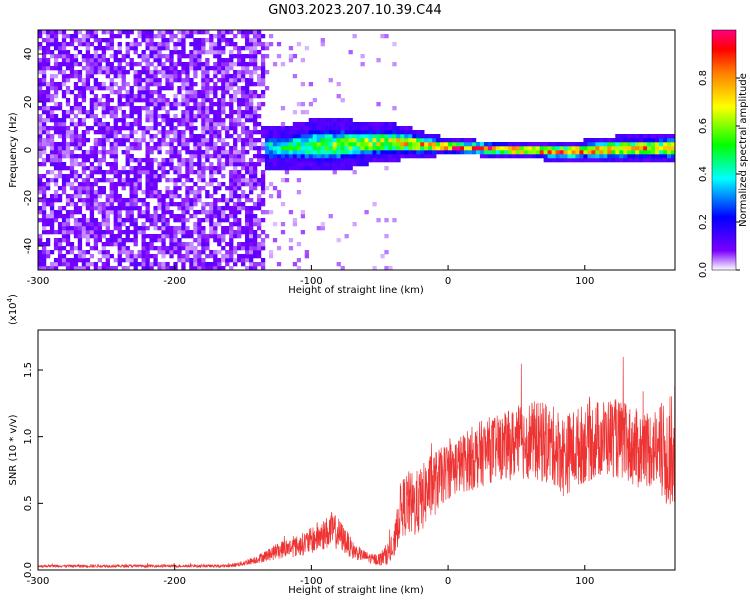  I want to click on snr-y-label: SNR (10 * v/v), so click(13, 449).